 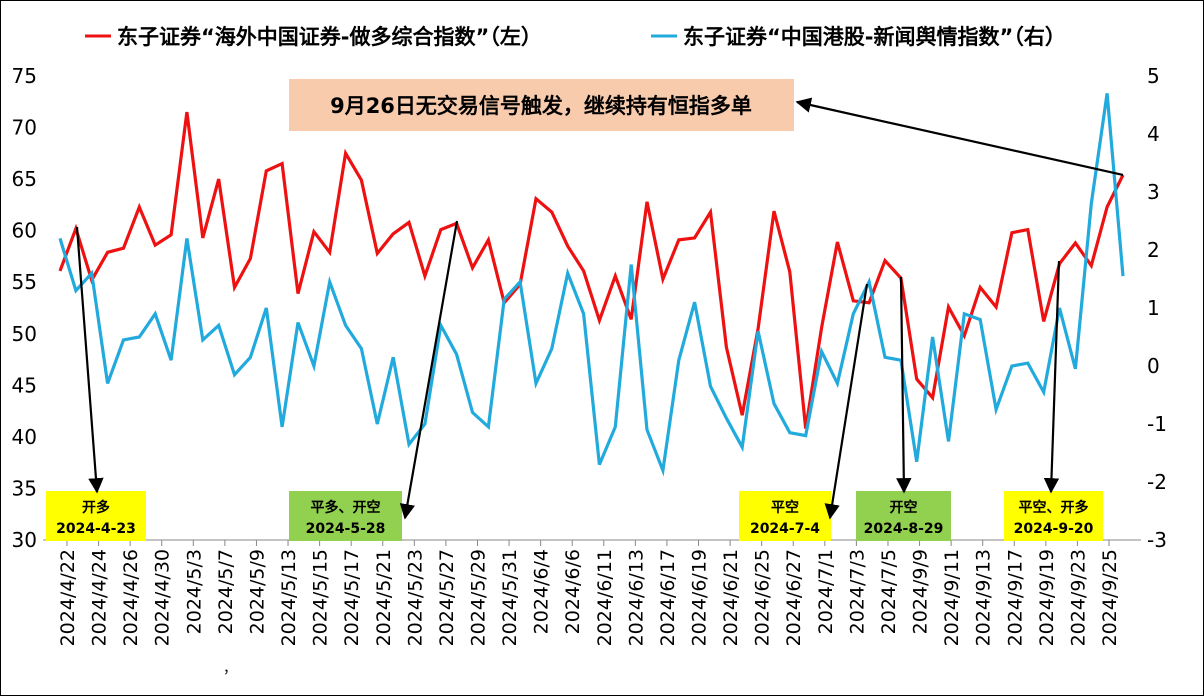 I want to click on right-y-axis: -3 -2 -1 0 1 2 3 4 5, so click(x=1157, y=308).